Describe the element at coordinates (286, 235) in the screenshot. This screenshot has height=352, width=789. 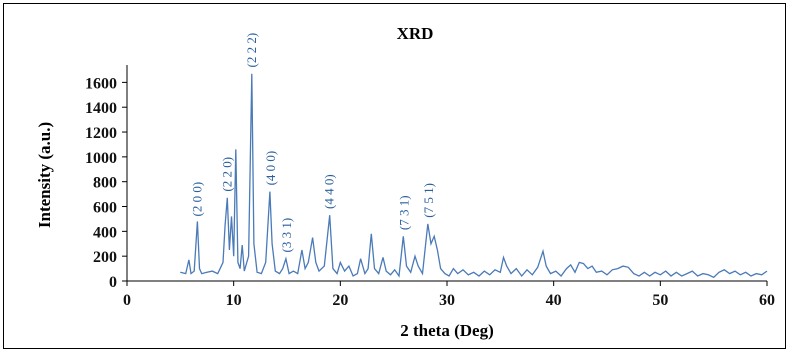
I see `peak-annotation: (3 3 1)` at that location.